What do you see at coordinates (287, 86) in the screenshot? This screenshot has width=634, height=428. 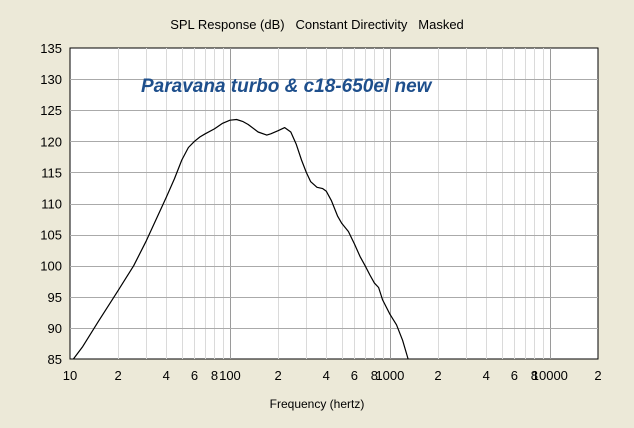 I see `chart-annotation: Paravana turbo & c18-650el new` at bounding box center [287, 86].